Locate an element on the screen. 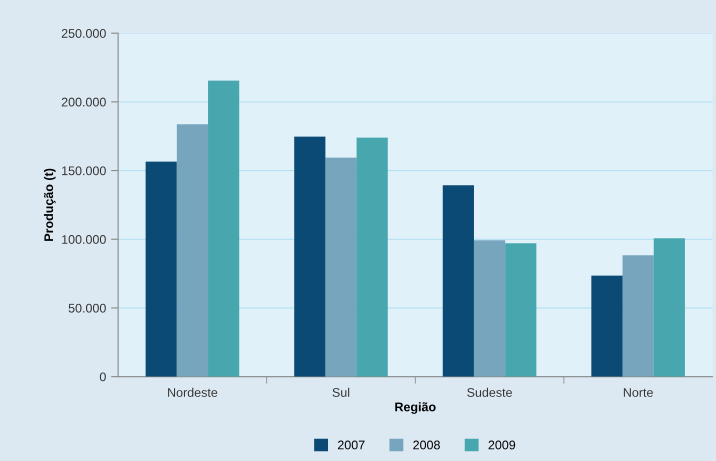 This screenshot has width=716, height=461. y-tick-label: 250.000 is located at coordinates (84, 33).